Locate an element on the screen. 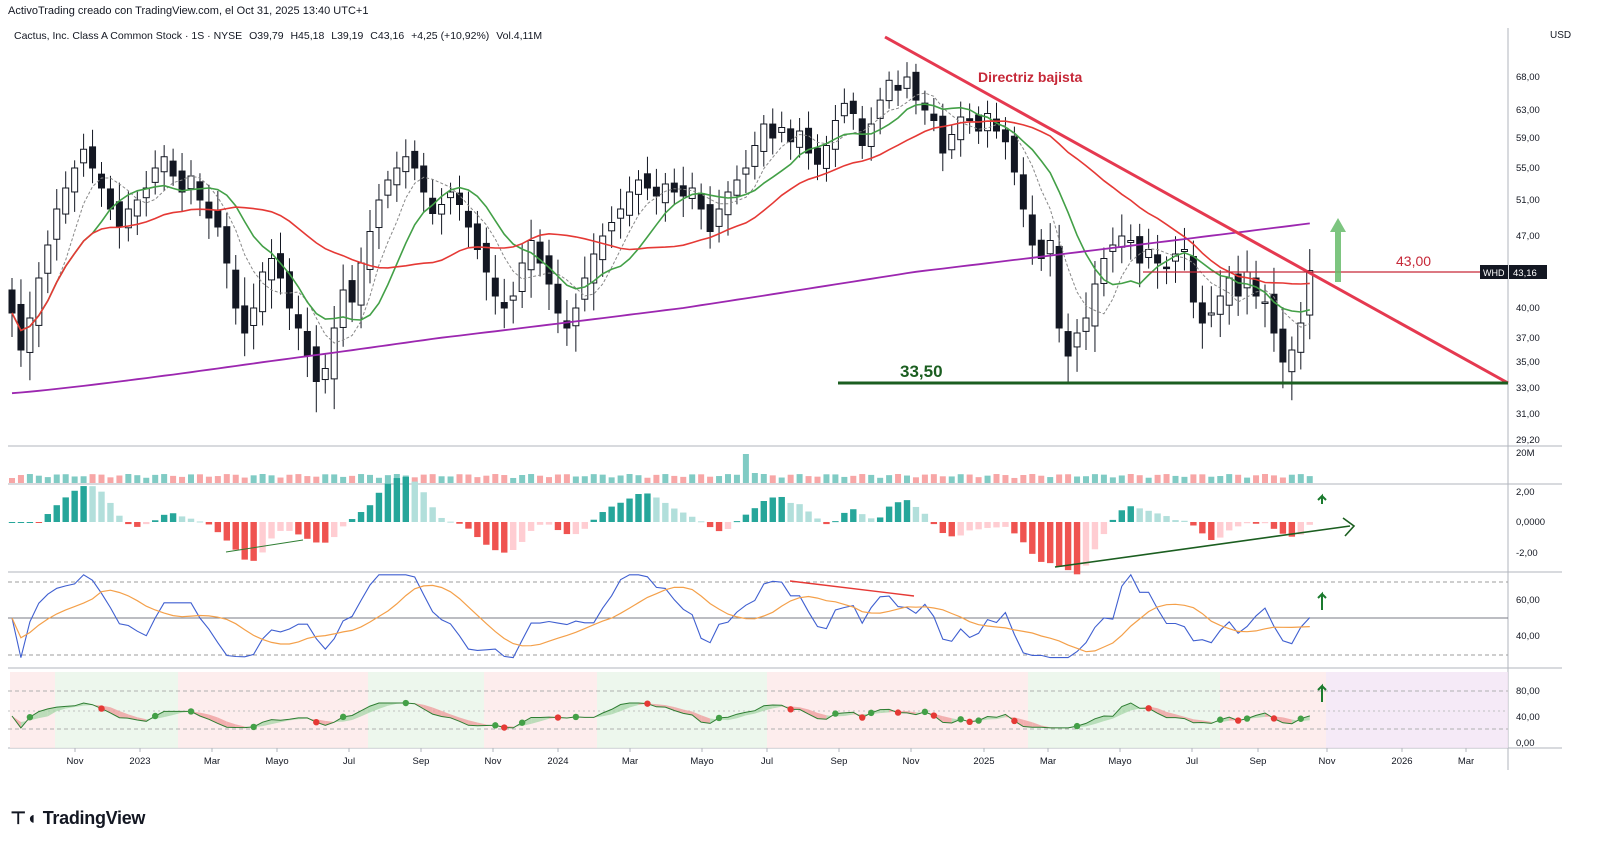  rsi-up-arrow-icon is located at coordinates (1322, 600).